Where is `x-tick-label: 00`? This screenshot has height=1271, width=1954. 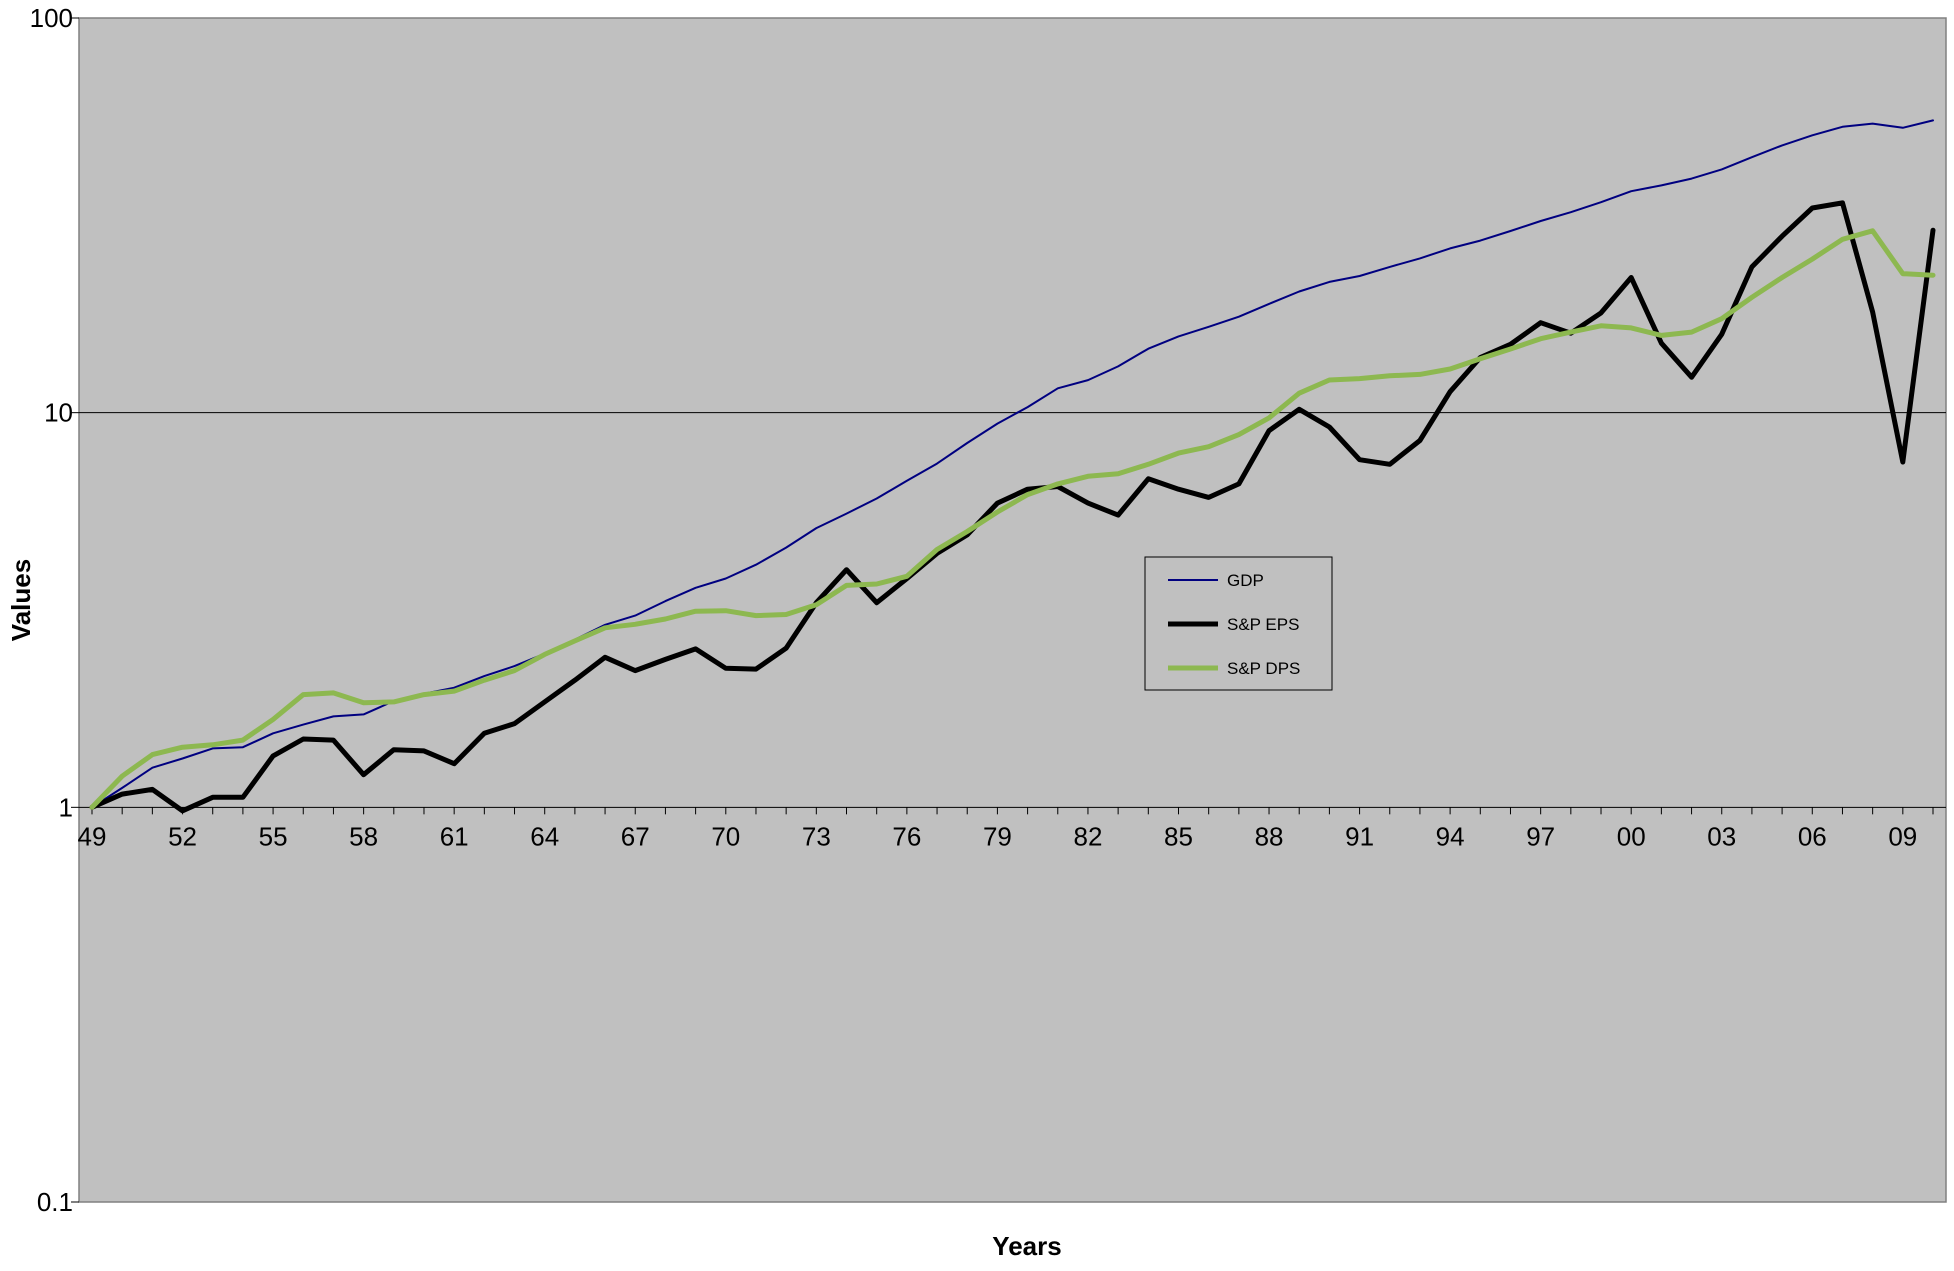 x-tick-label: 00 is located at coordinates (1631, 836).